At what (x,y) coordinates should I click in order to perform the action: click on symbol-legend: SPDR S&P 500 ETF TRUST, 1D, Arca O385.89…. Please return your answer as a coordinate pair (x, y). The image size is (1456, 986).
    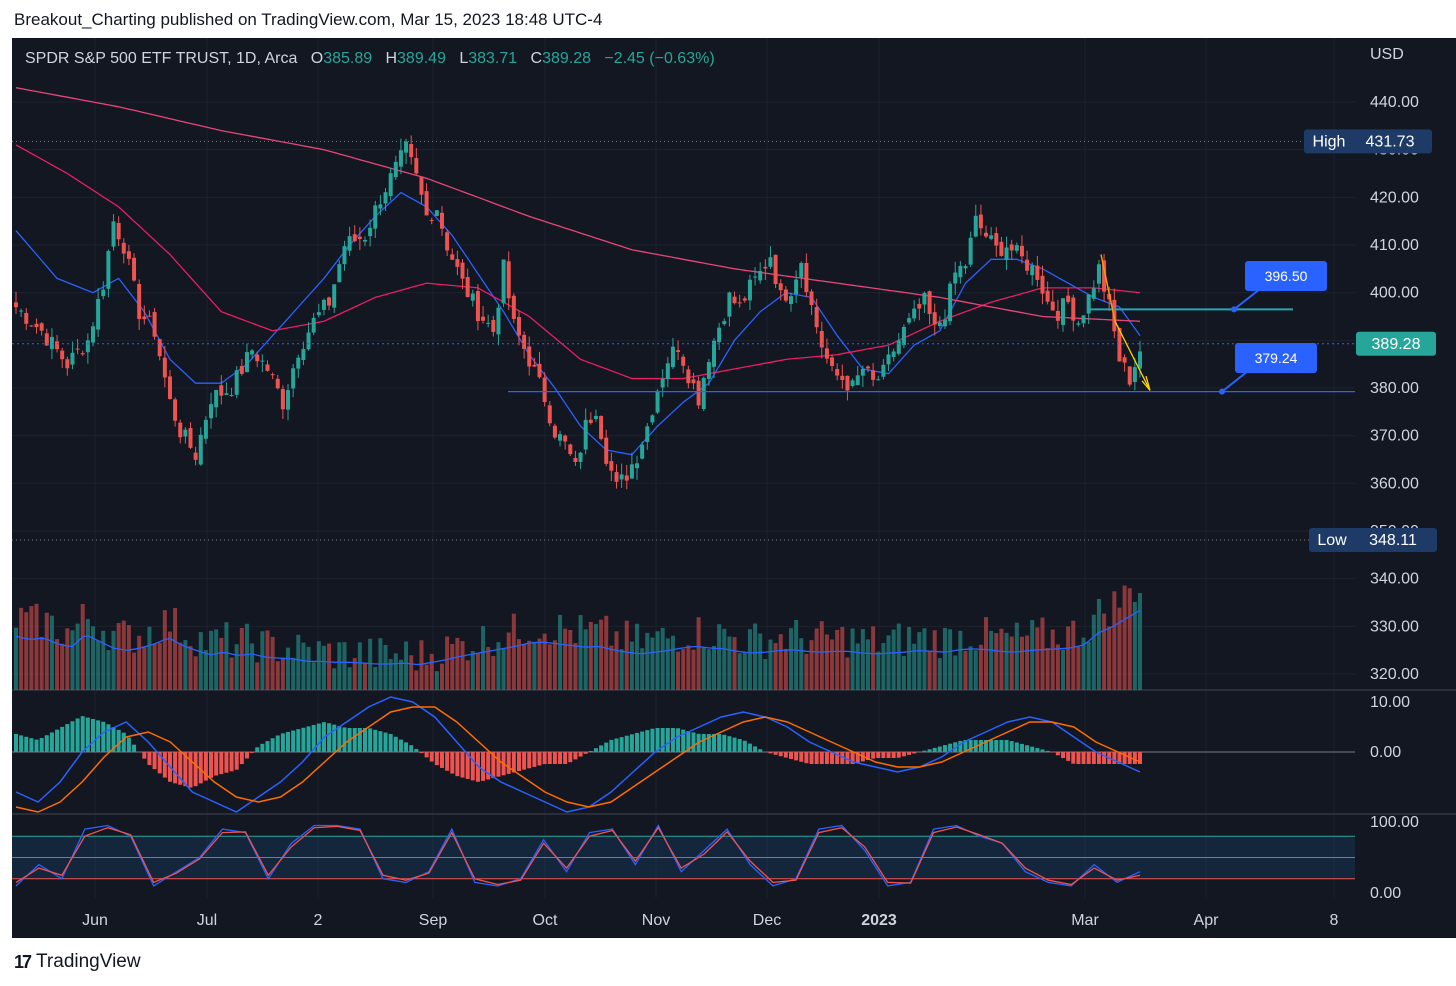
    Looking at the image, I should click on (370, 59).